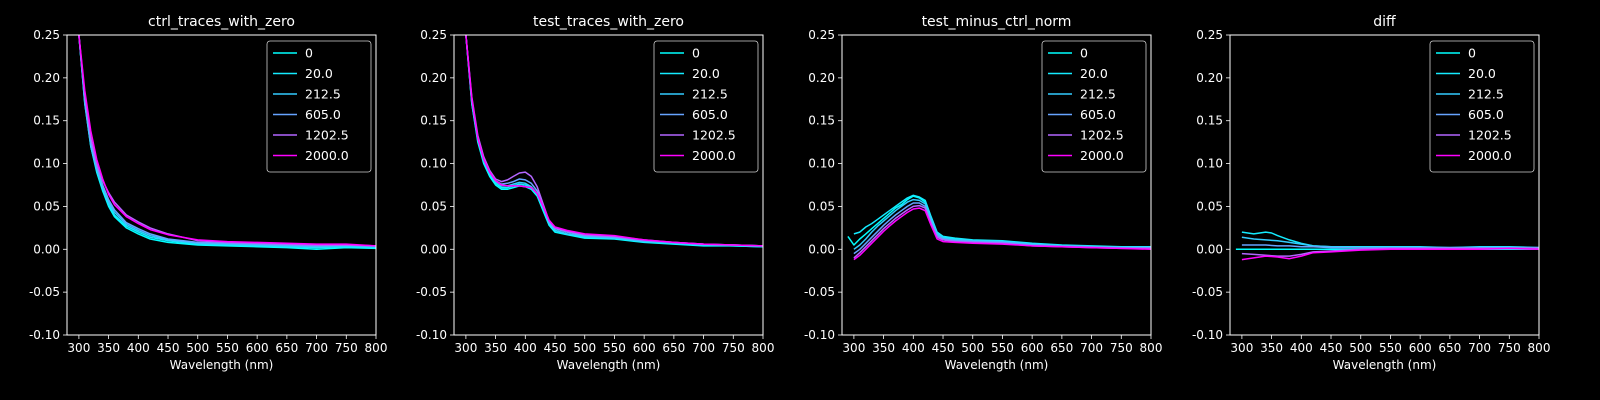  I want to click on x-tick-label: 800, so click(376, 348).